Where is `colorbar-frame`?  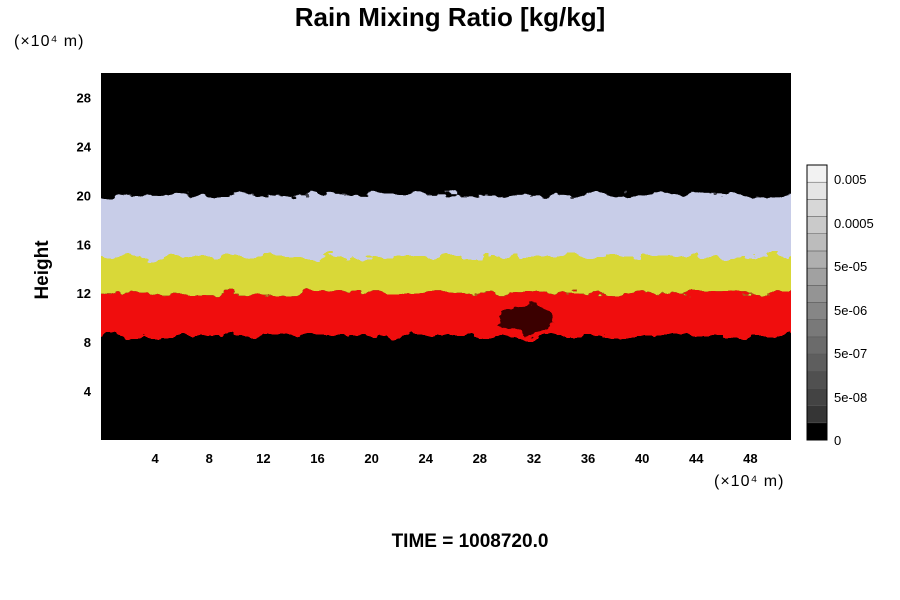 colorbar-frame is located at coordinates (817, 302).